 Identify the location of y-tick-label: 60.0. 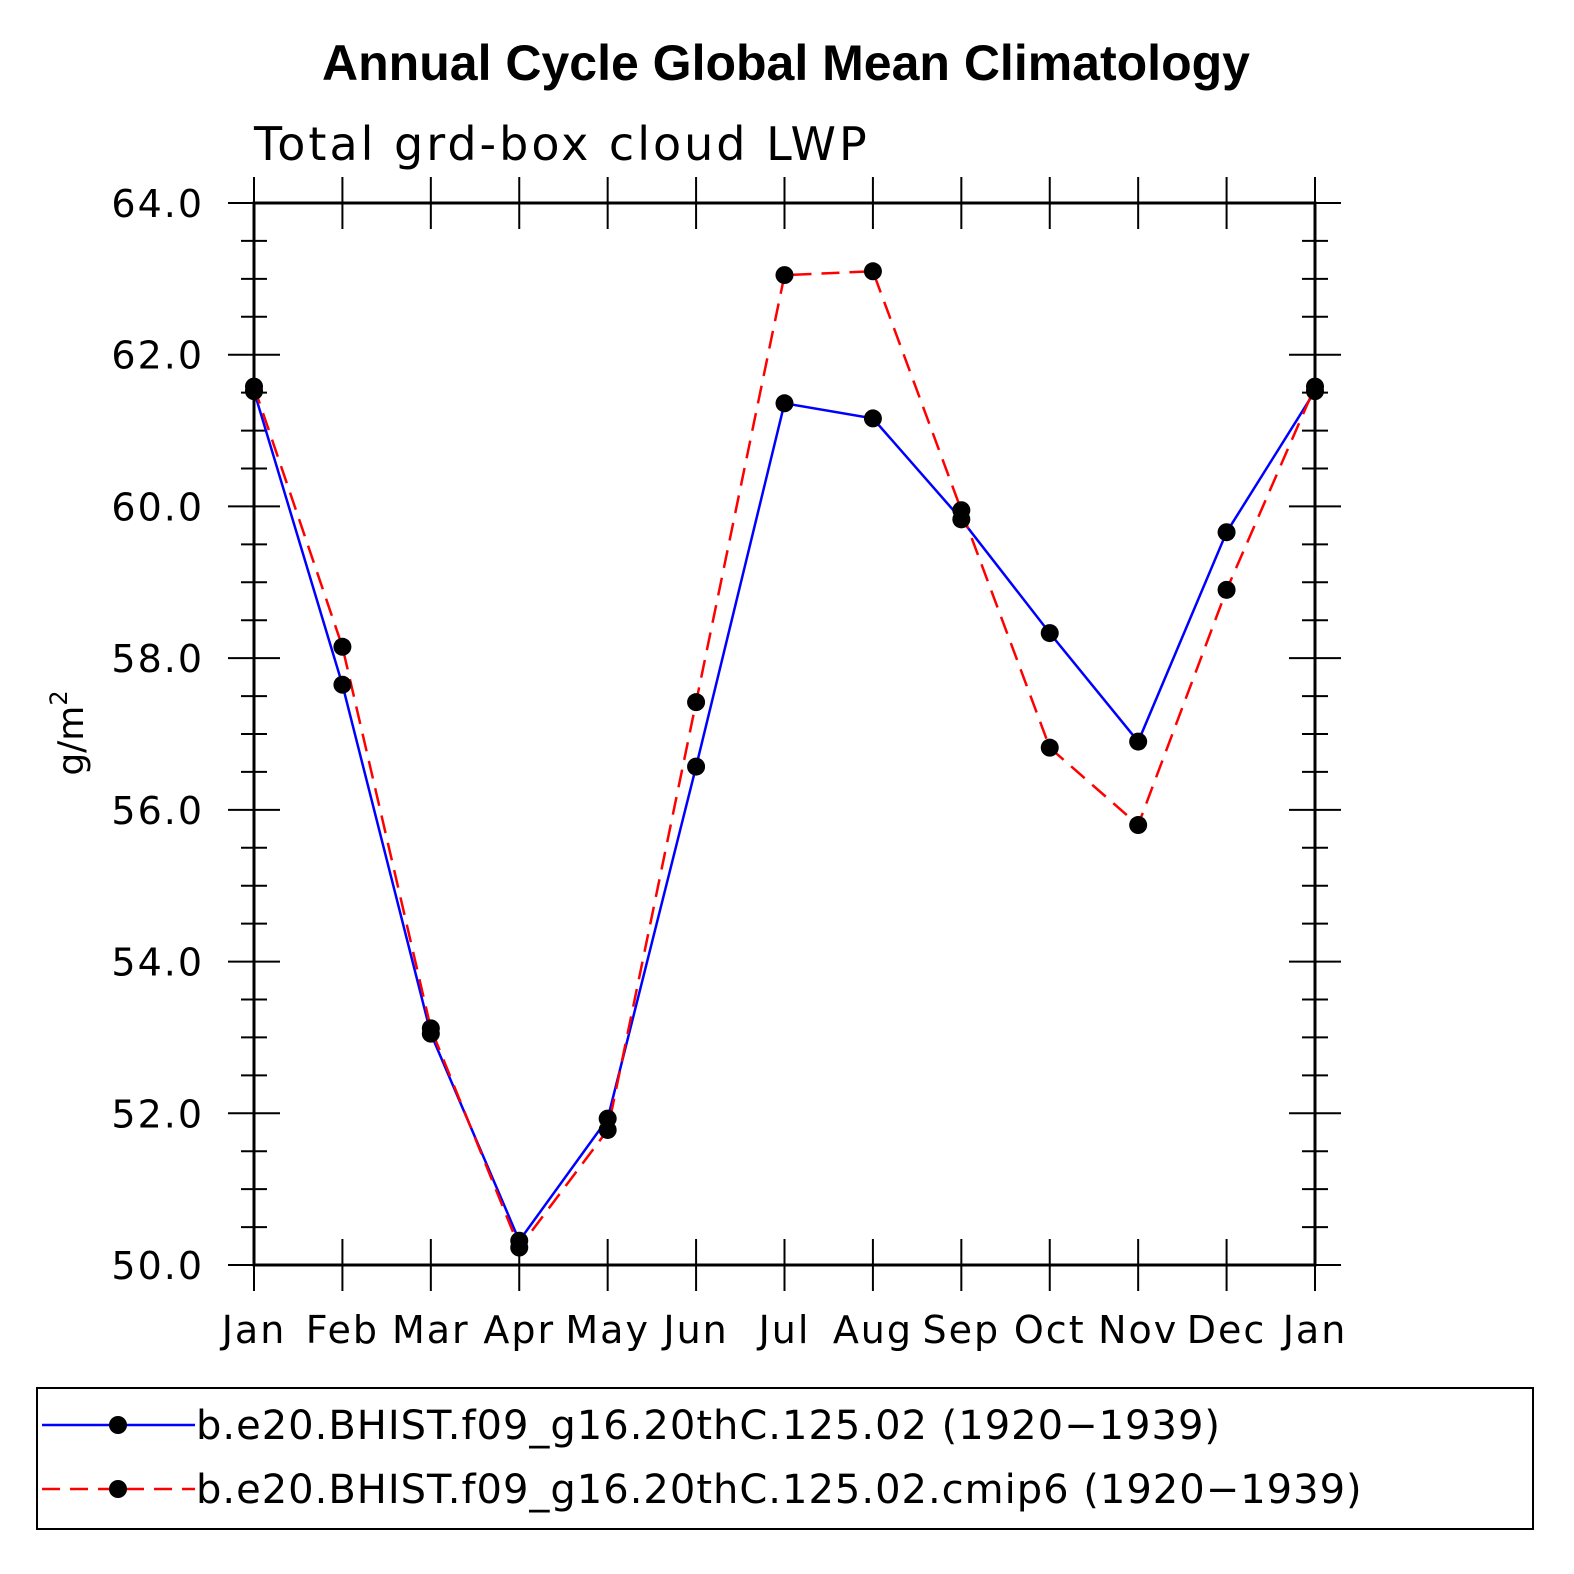
(157, 507).